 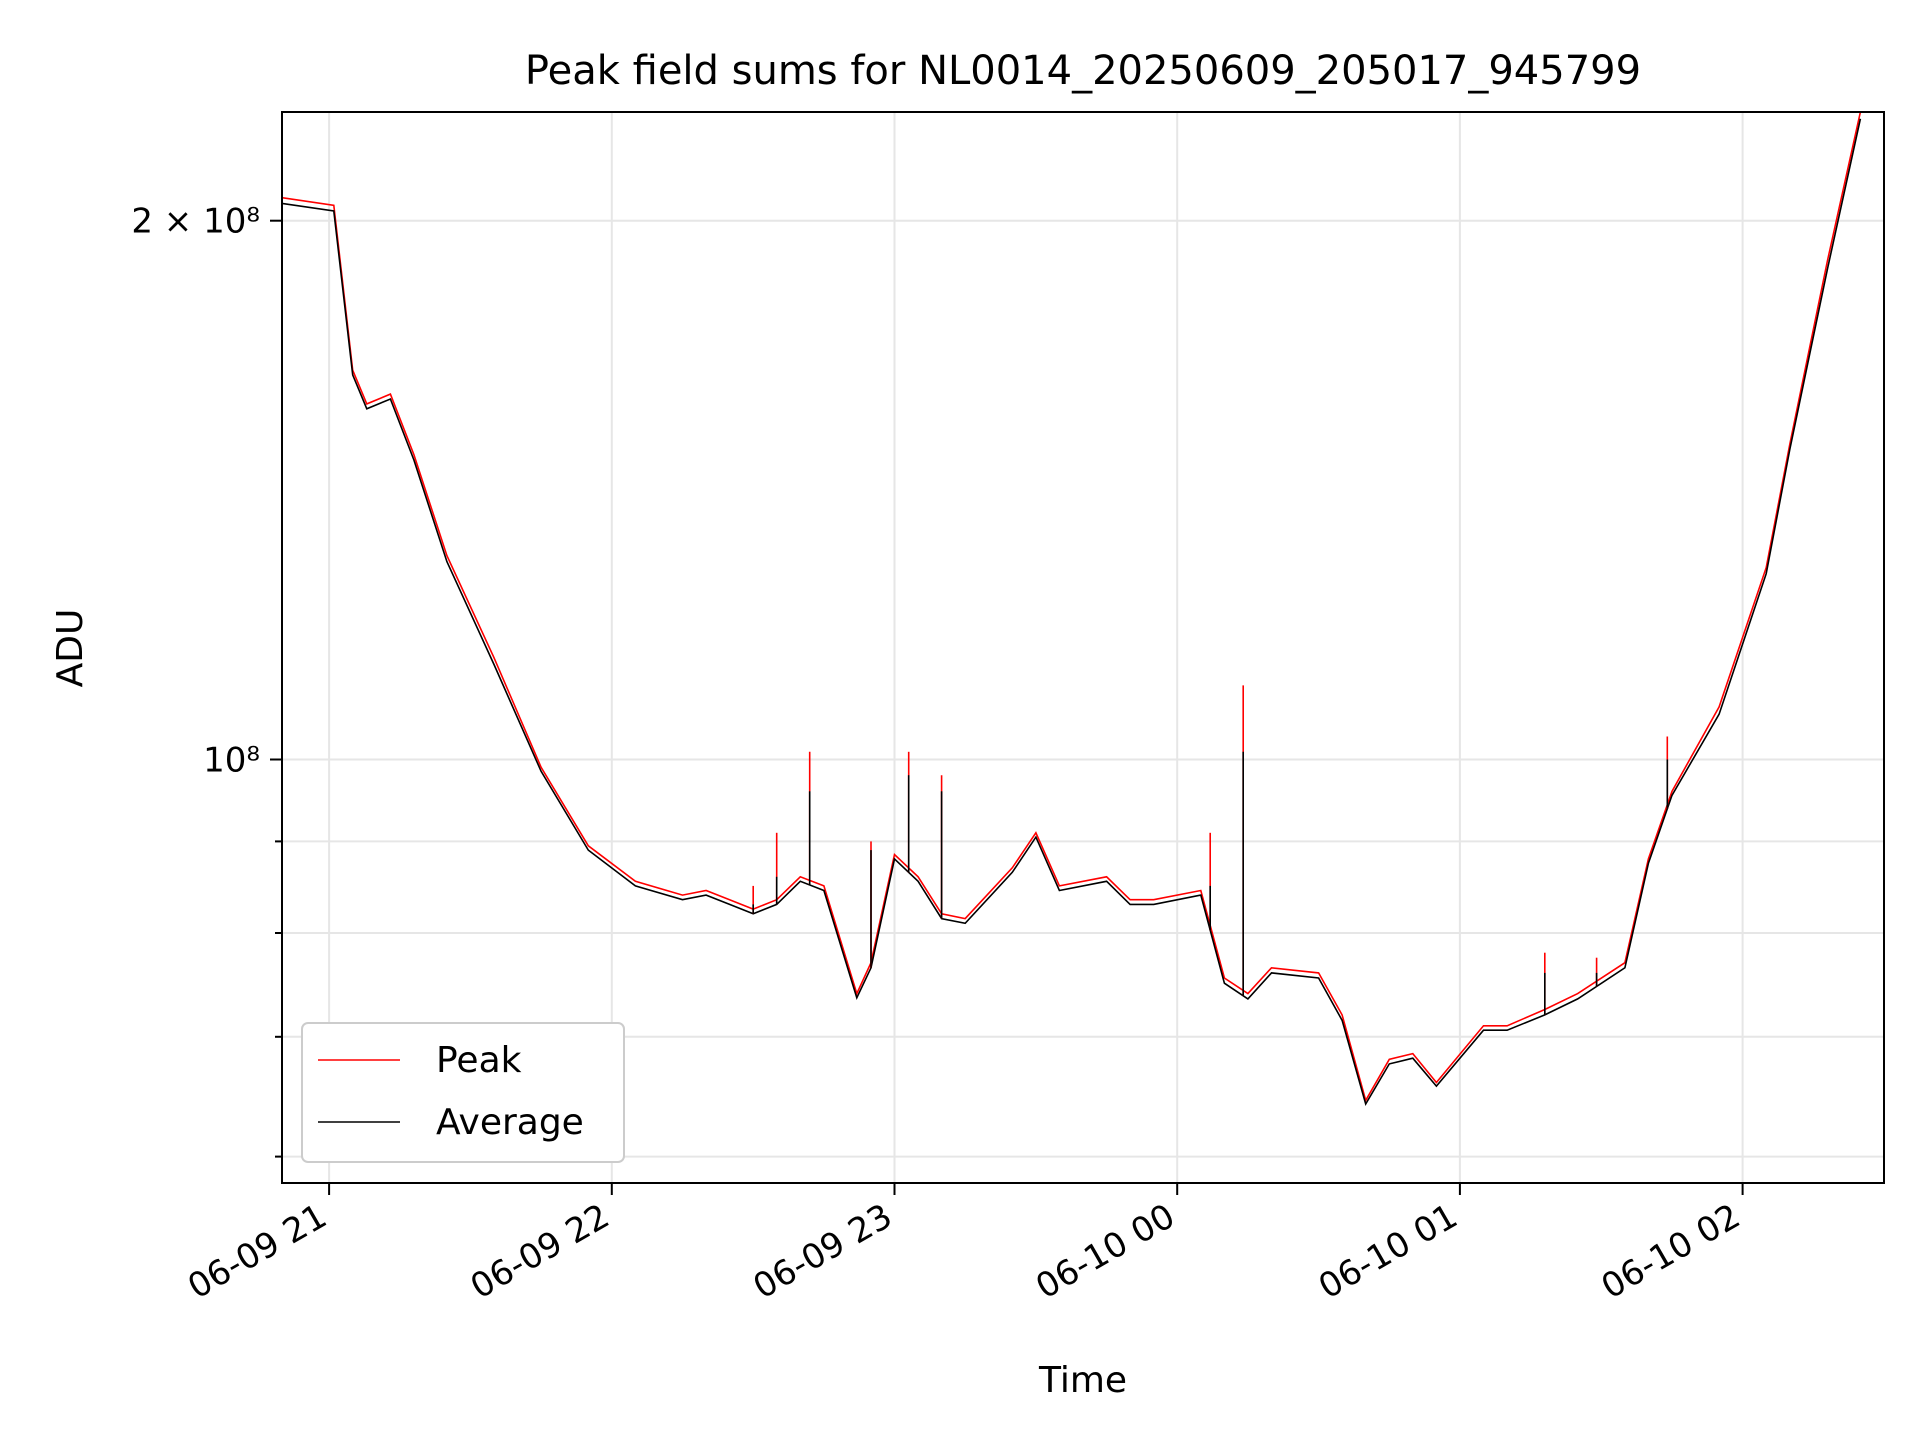 I want to click on legend-label-average: Average, so click(x=510, y=1122).